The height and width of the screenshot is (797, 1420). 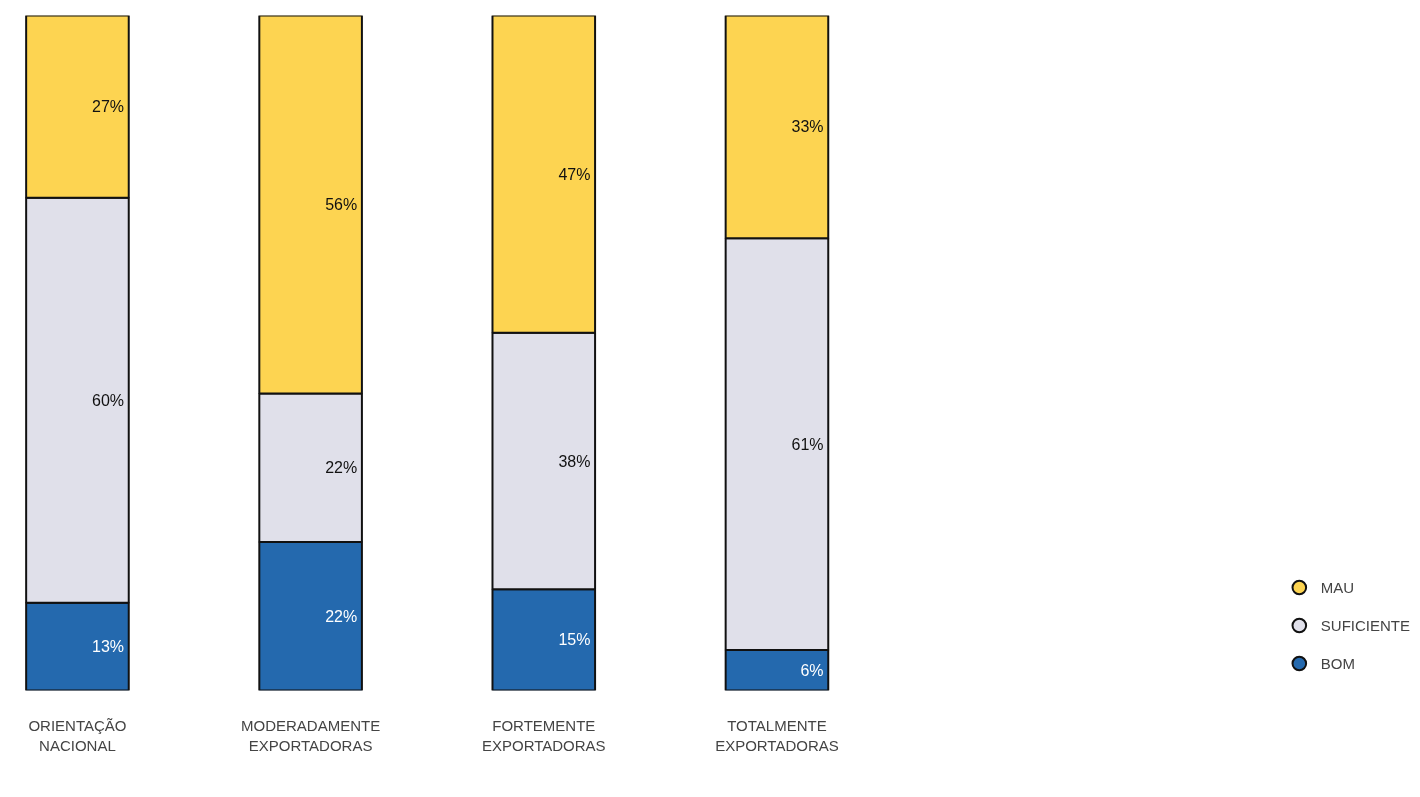 What do you see at coordinates (807, 444) in the screenshot?
I see `data-label: 61%` at bounding box center [807, 444].